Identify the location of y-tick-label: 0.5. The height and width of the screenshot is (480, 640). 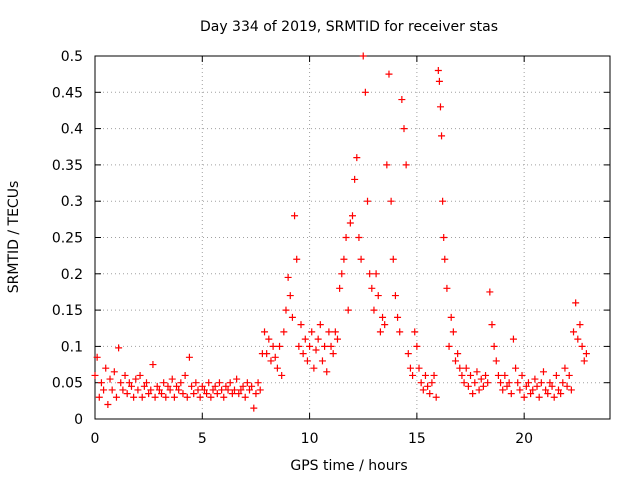
(72, 57).